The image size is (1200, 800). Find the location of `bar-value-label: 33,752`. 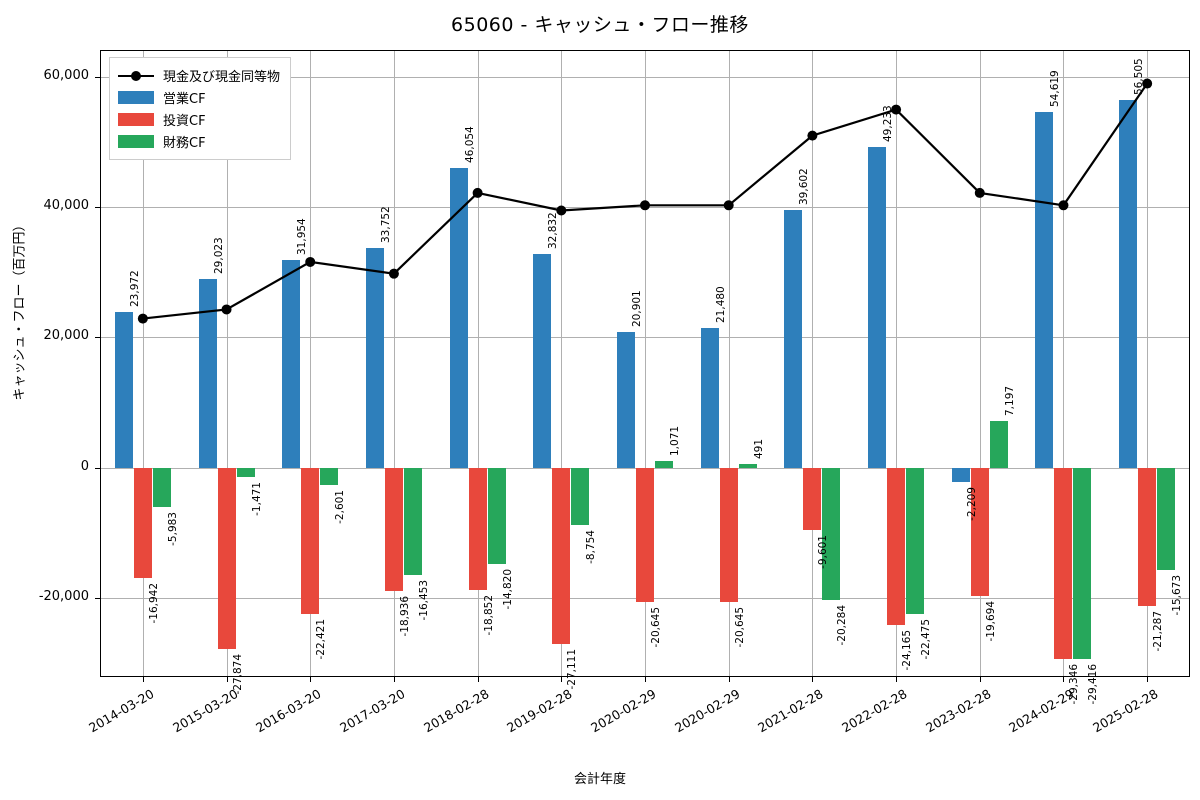

bar-value-label: 33,752 is located at coordinates (385, 224).